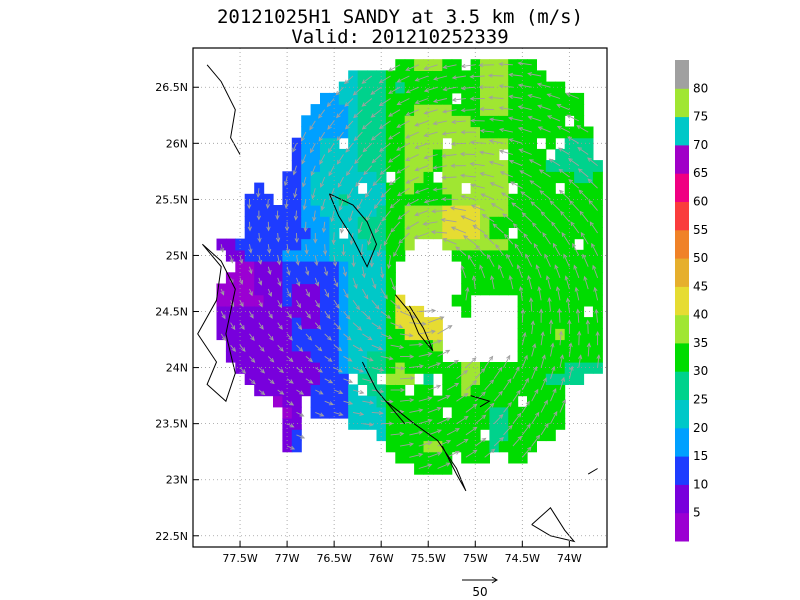 Image resolution: width=800 pixels, height=600 pixels. I want to click on colorbar-label: 70, so click(700, 145).